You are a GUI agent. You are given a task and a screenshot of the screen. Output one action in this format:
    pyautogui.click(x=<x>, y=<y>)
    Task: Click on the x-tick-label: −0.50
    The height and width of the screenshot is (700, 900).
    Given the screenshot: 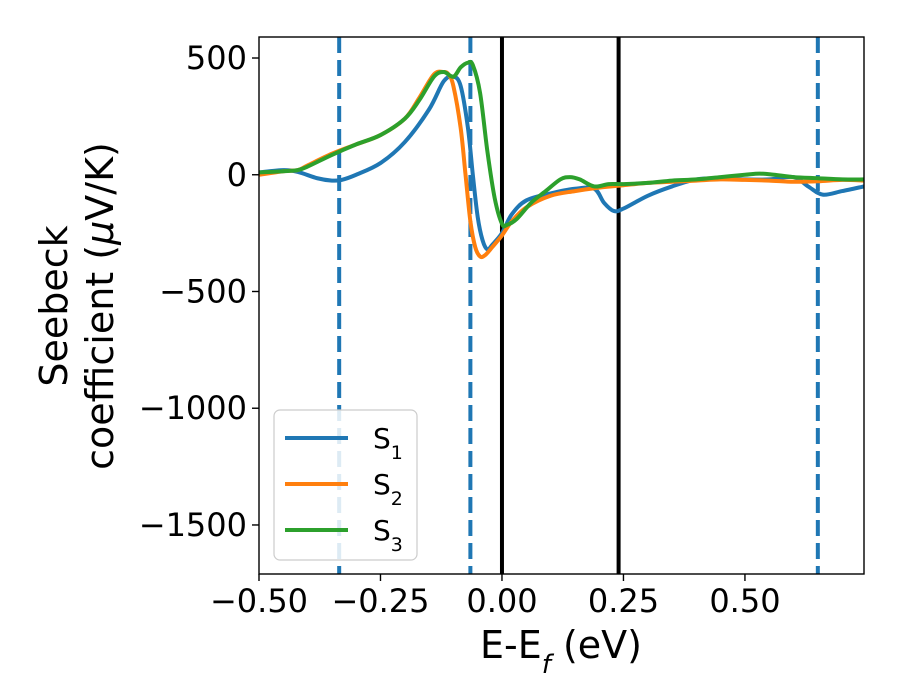 What is the action you would take?
    pyautogui.click(x=259, y=601)
    